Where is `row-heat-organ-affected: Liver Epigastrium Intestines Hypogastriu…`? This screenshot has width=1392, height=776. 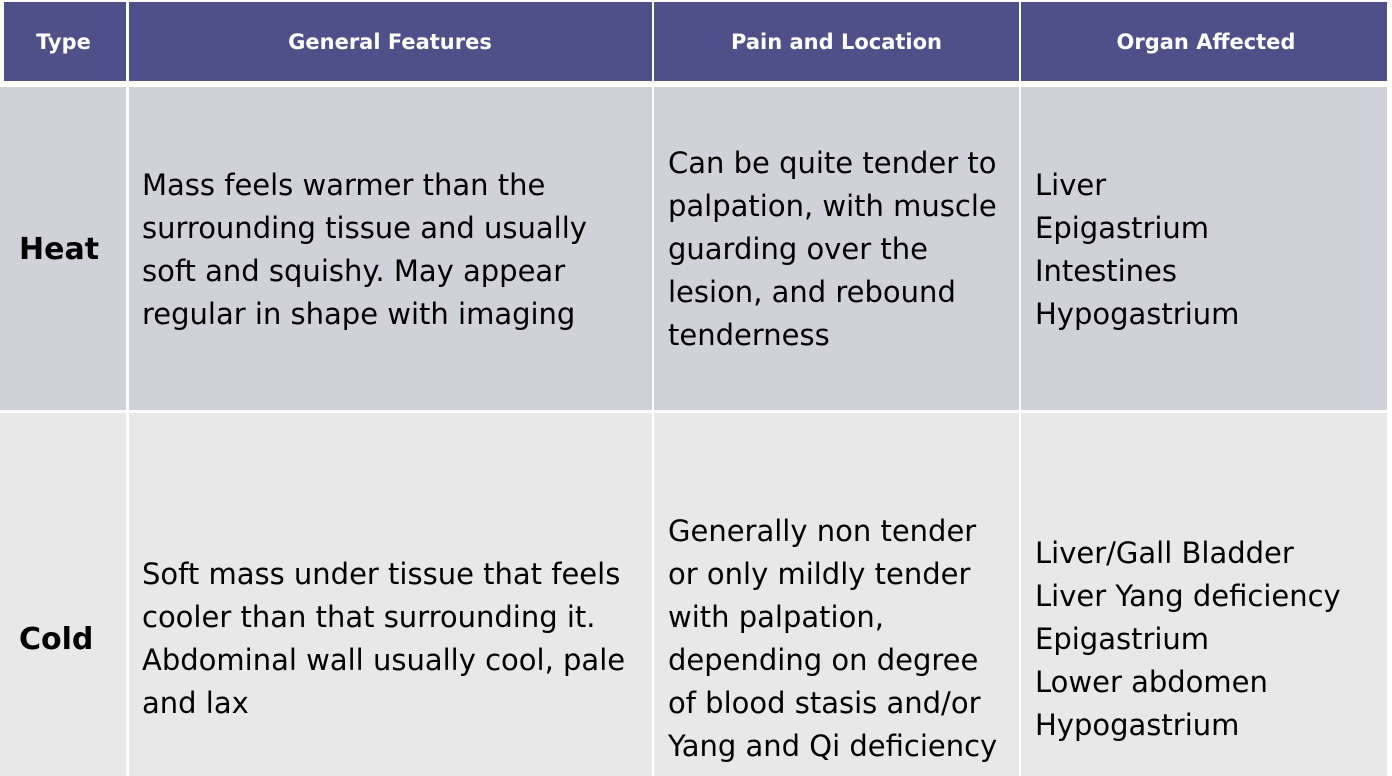
row-heat-organ-affected: Liver Epigastrium Intestines Hypogastriu… is located at coordinates (1206, 249).